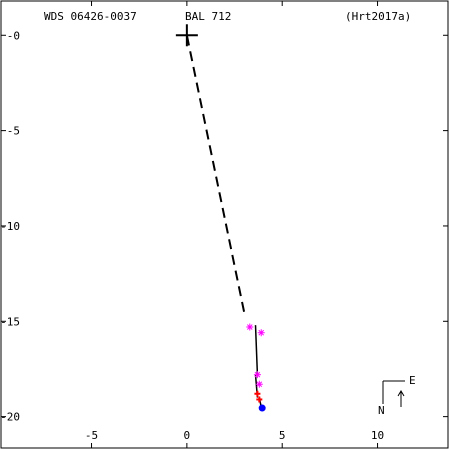  Describe the element at coordinates (401, 398) in the screenshot. I see `compass-arrow-icon` at that location.